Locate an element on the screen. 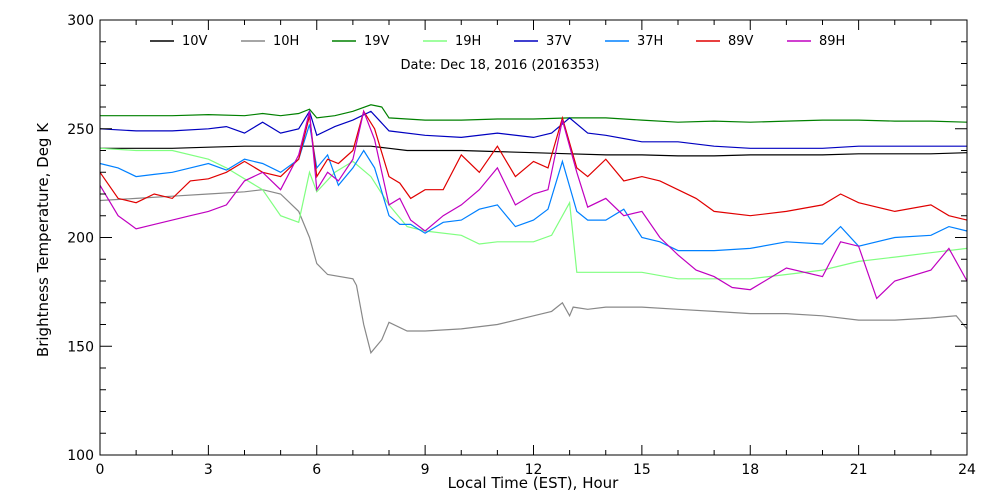  legend-label-19h: 19H is located at coordinates (468, 41).